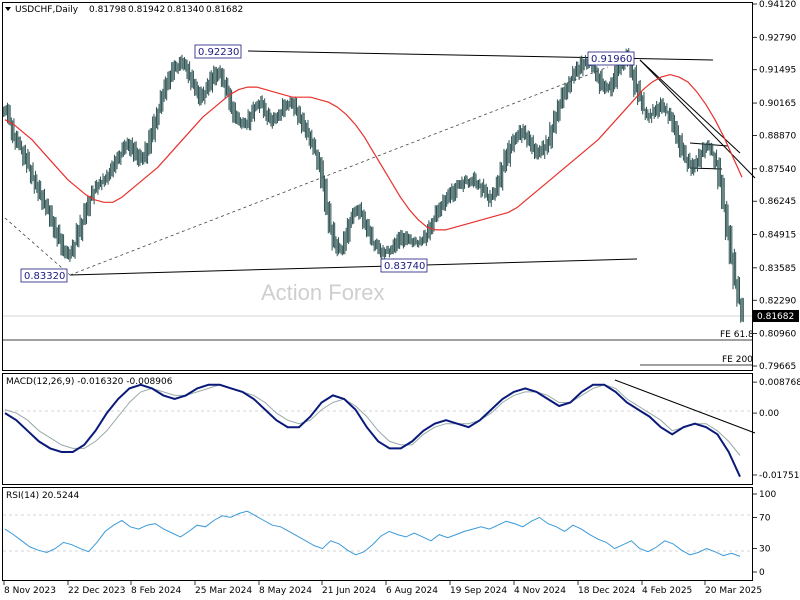 Image resolution: width=800 pixels, height=600 pixels. What do you see at coordinates (777, 236) in the screenshot?
I see `price-tick-label: 0.84915` at bounding box center [777, 236].